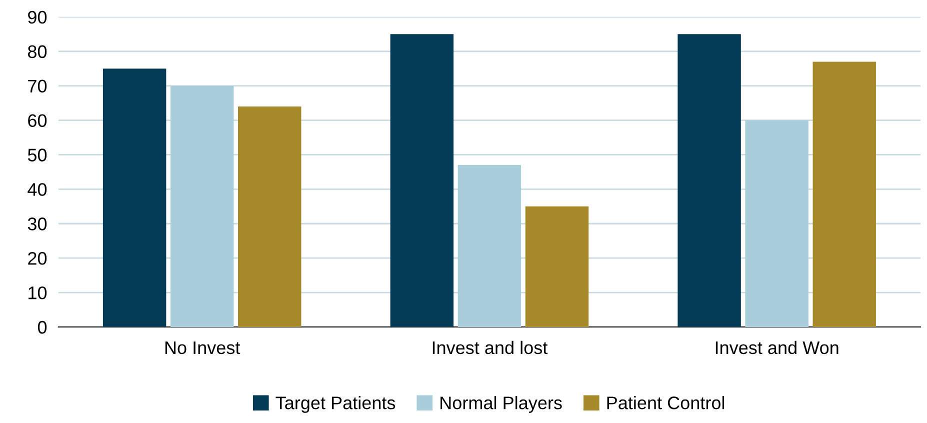 Image resolution: width=927 pixels, height=423 pixels. Describe the element at coordinates (777, 347) in the screenshot. I see `x-tick-label: Invest and Won` at that location.